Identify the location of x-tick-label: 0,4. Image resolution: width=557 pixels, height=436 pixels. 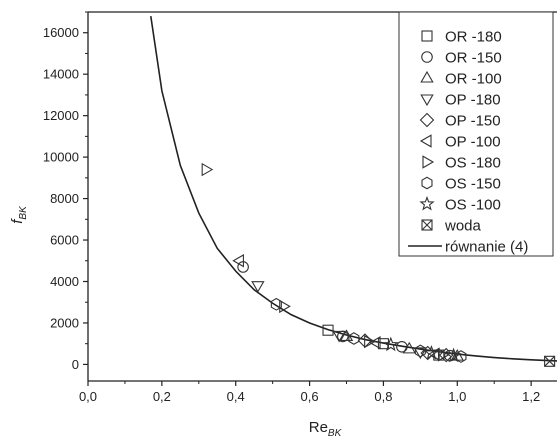
(236, 396).